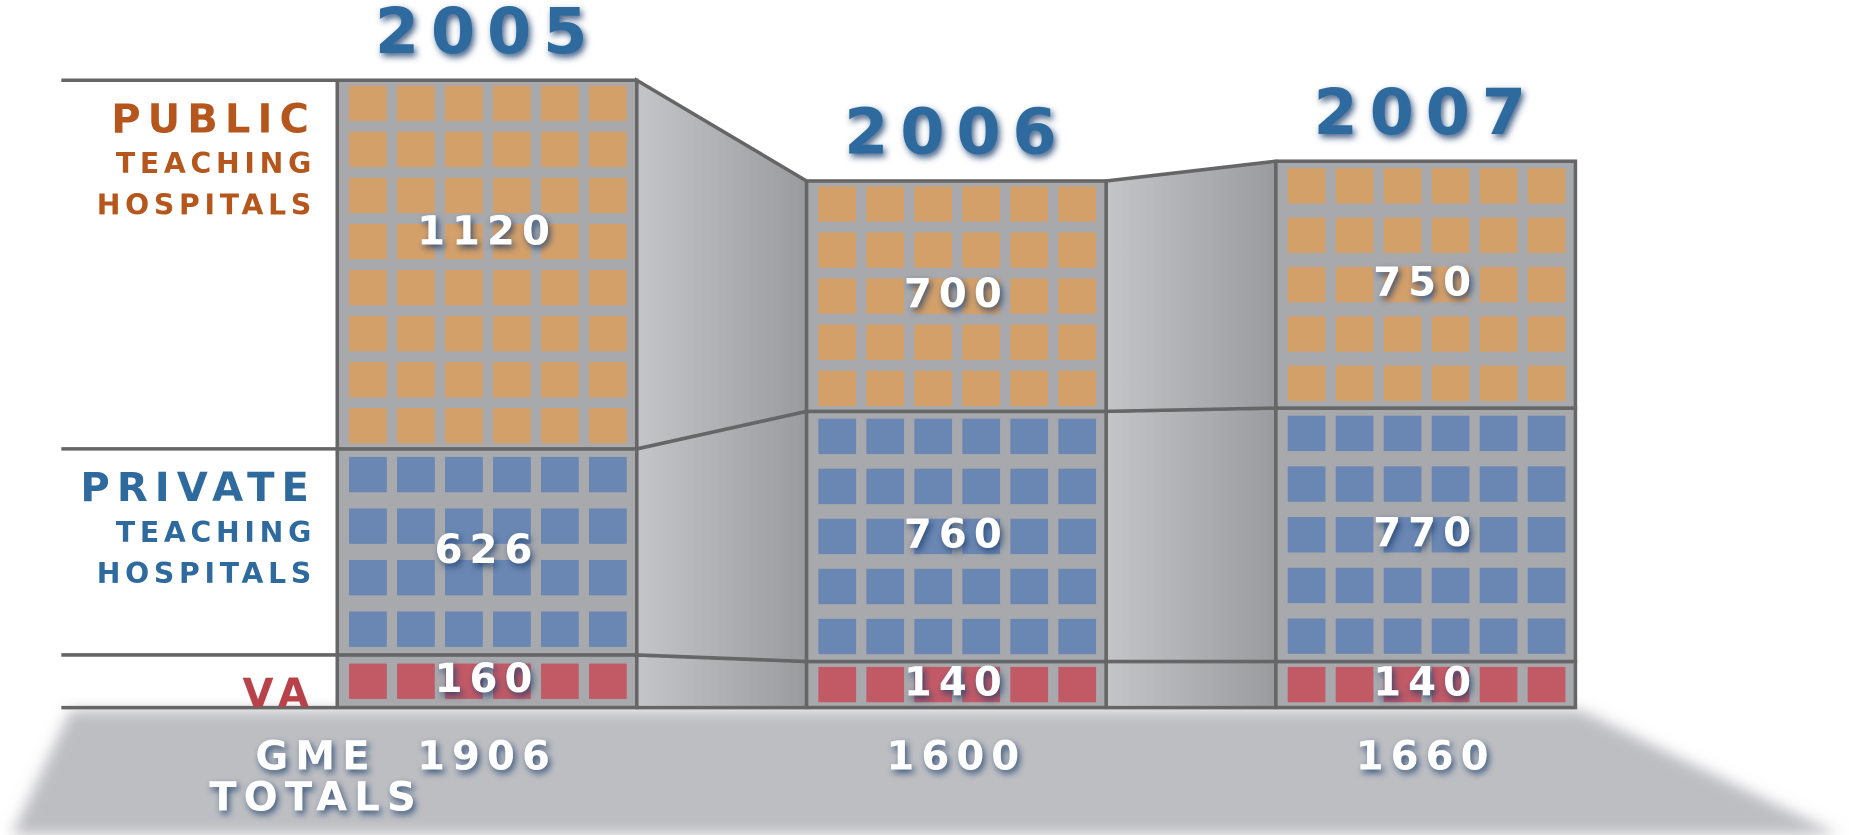 The width and height of the screenshot is (1849, 835). I want to click on value-label: 140, so click(956, 683).